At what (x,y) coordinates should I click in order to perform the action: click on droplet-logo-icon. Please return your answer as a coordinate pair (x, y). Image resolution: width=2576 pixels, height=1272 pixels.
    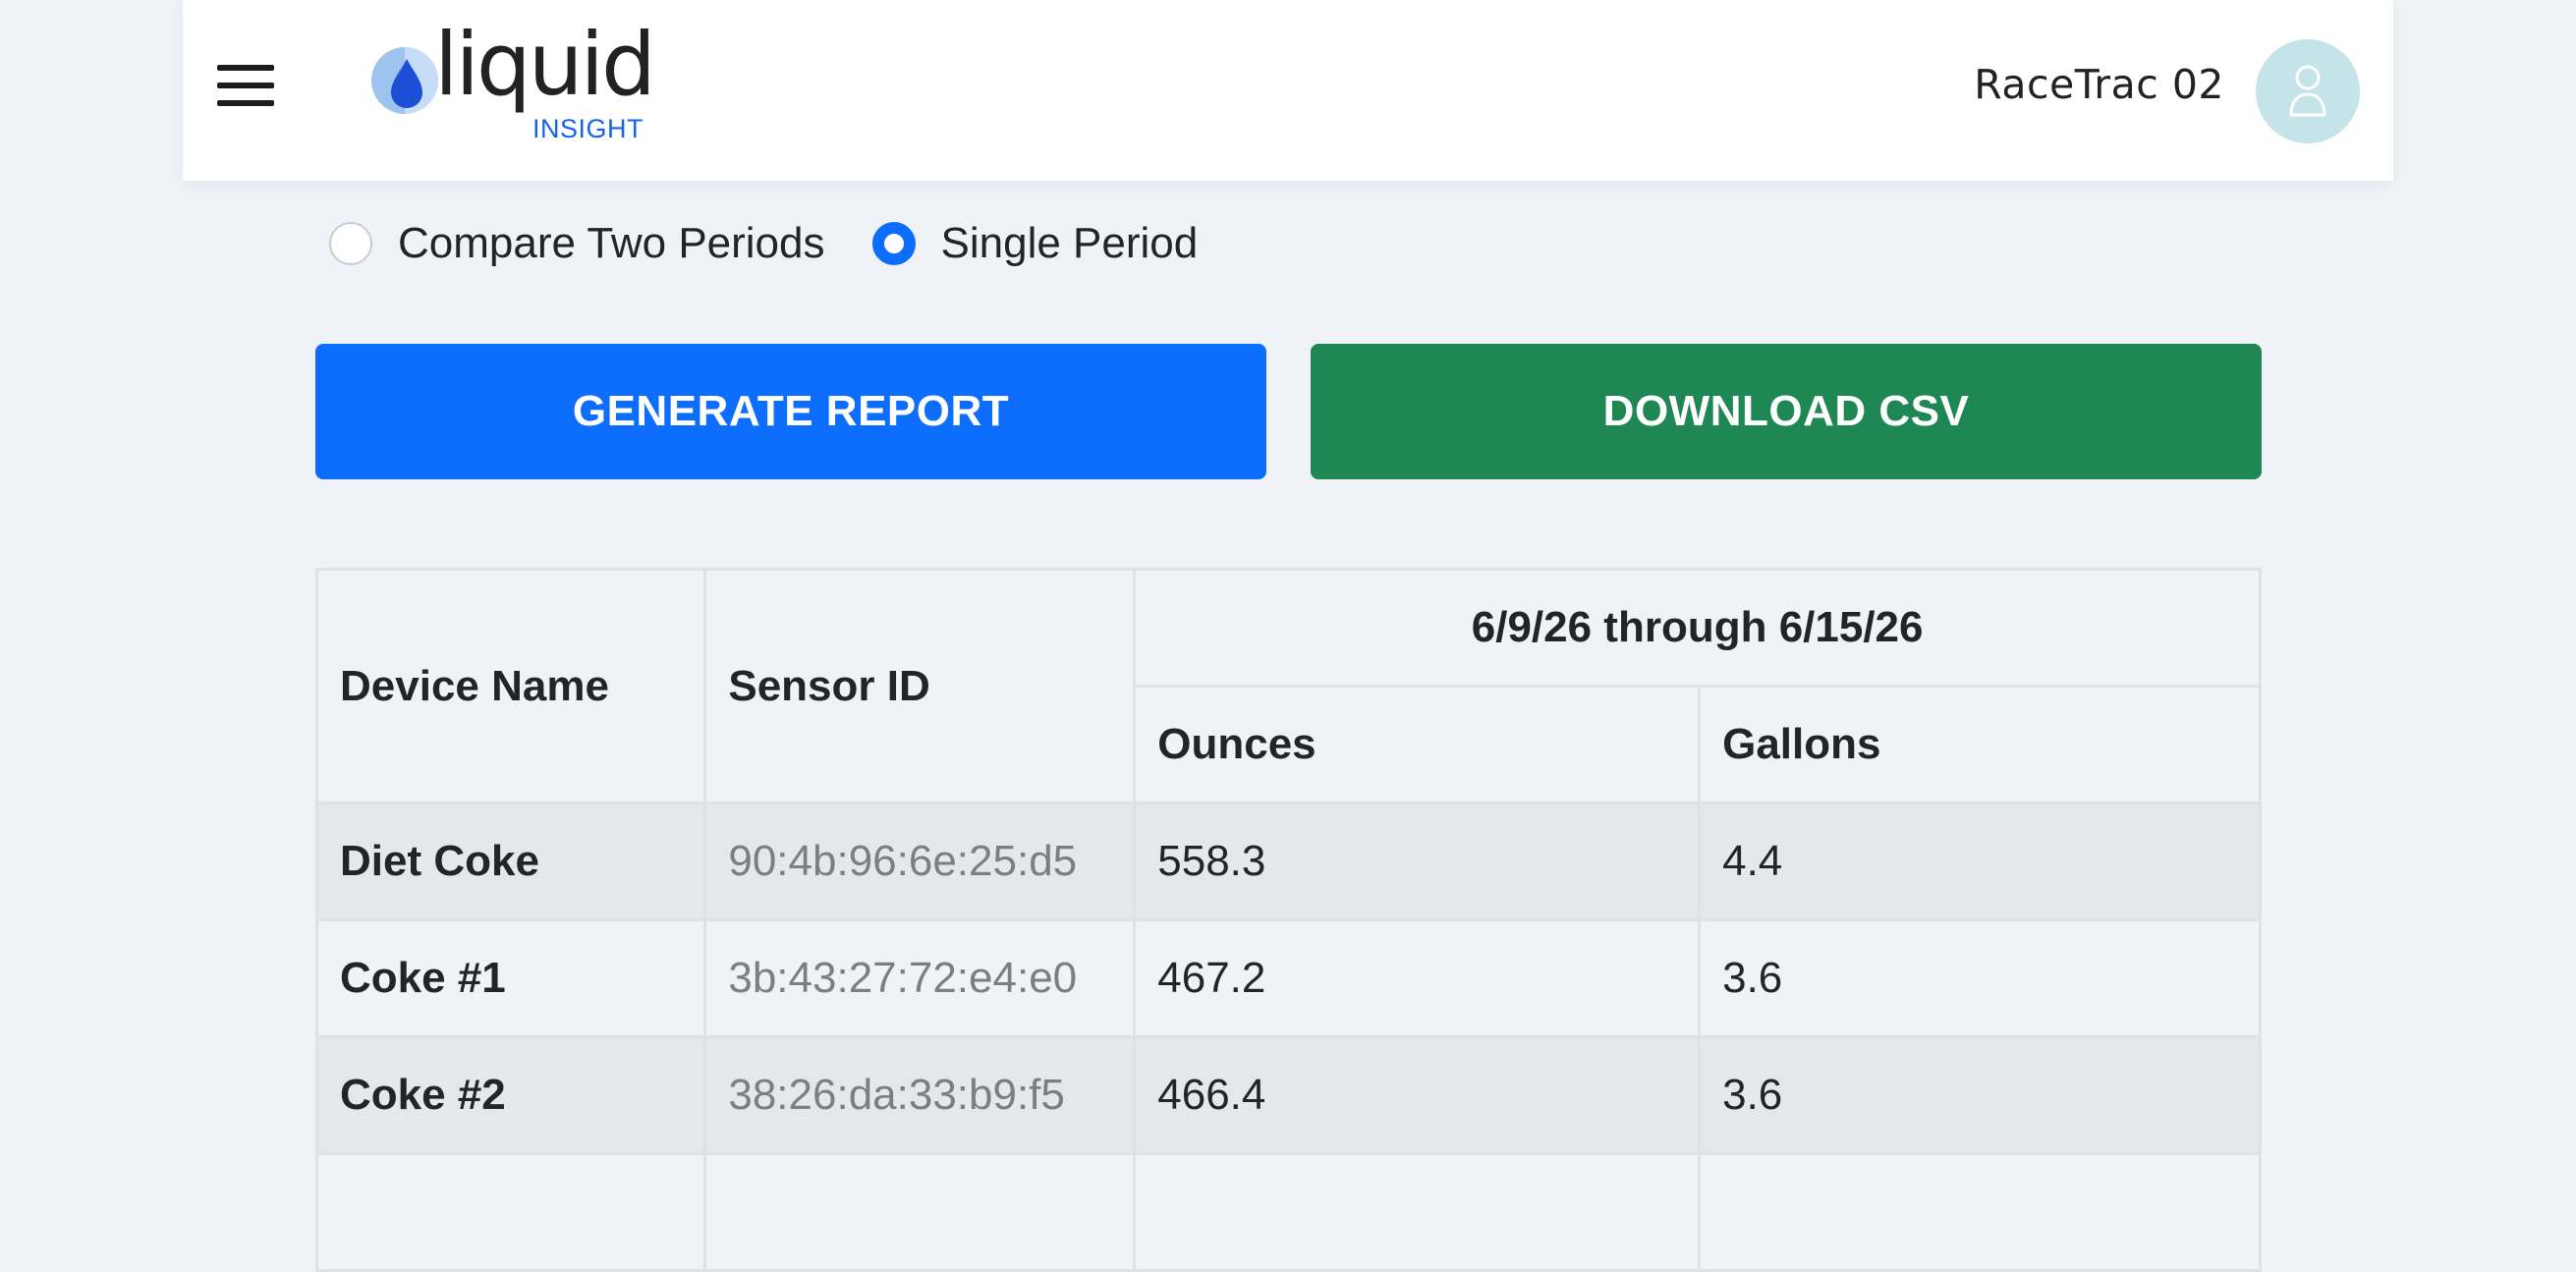
    Looking at the image, I should click on (404, 80).